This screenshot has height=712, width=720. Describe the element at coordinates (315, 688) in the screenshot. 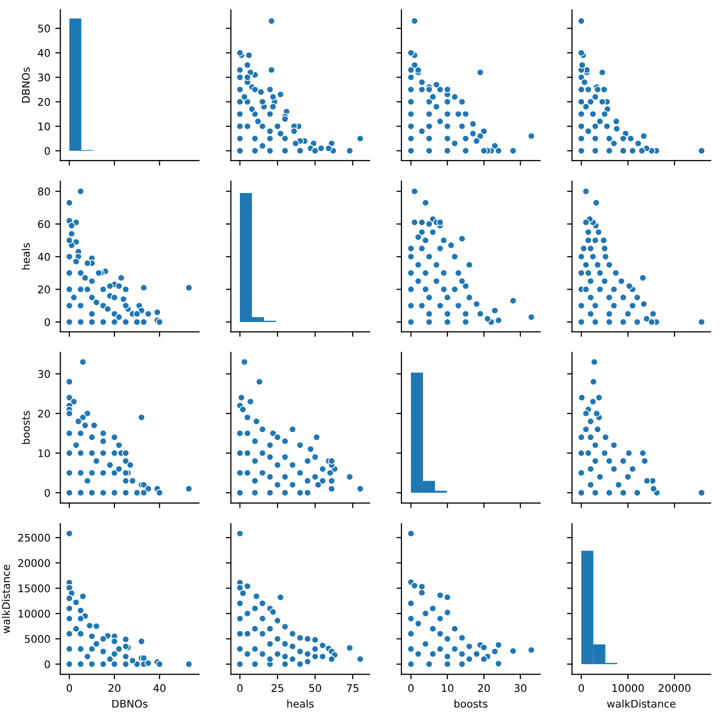

I see `x-tick-label: 50` at that location.